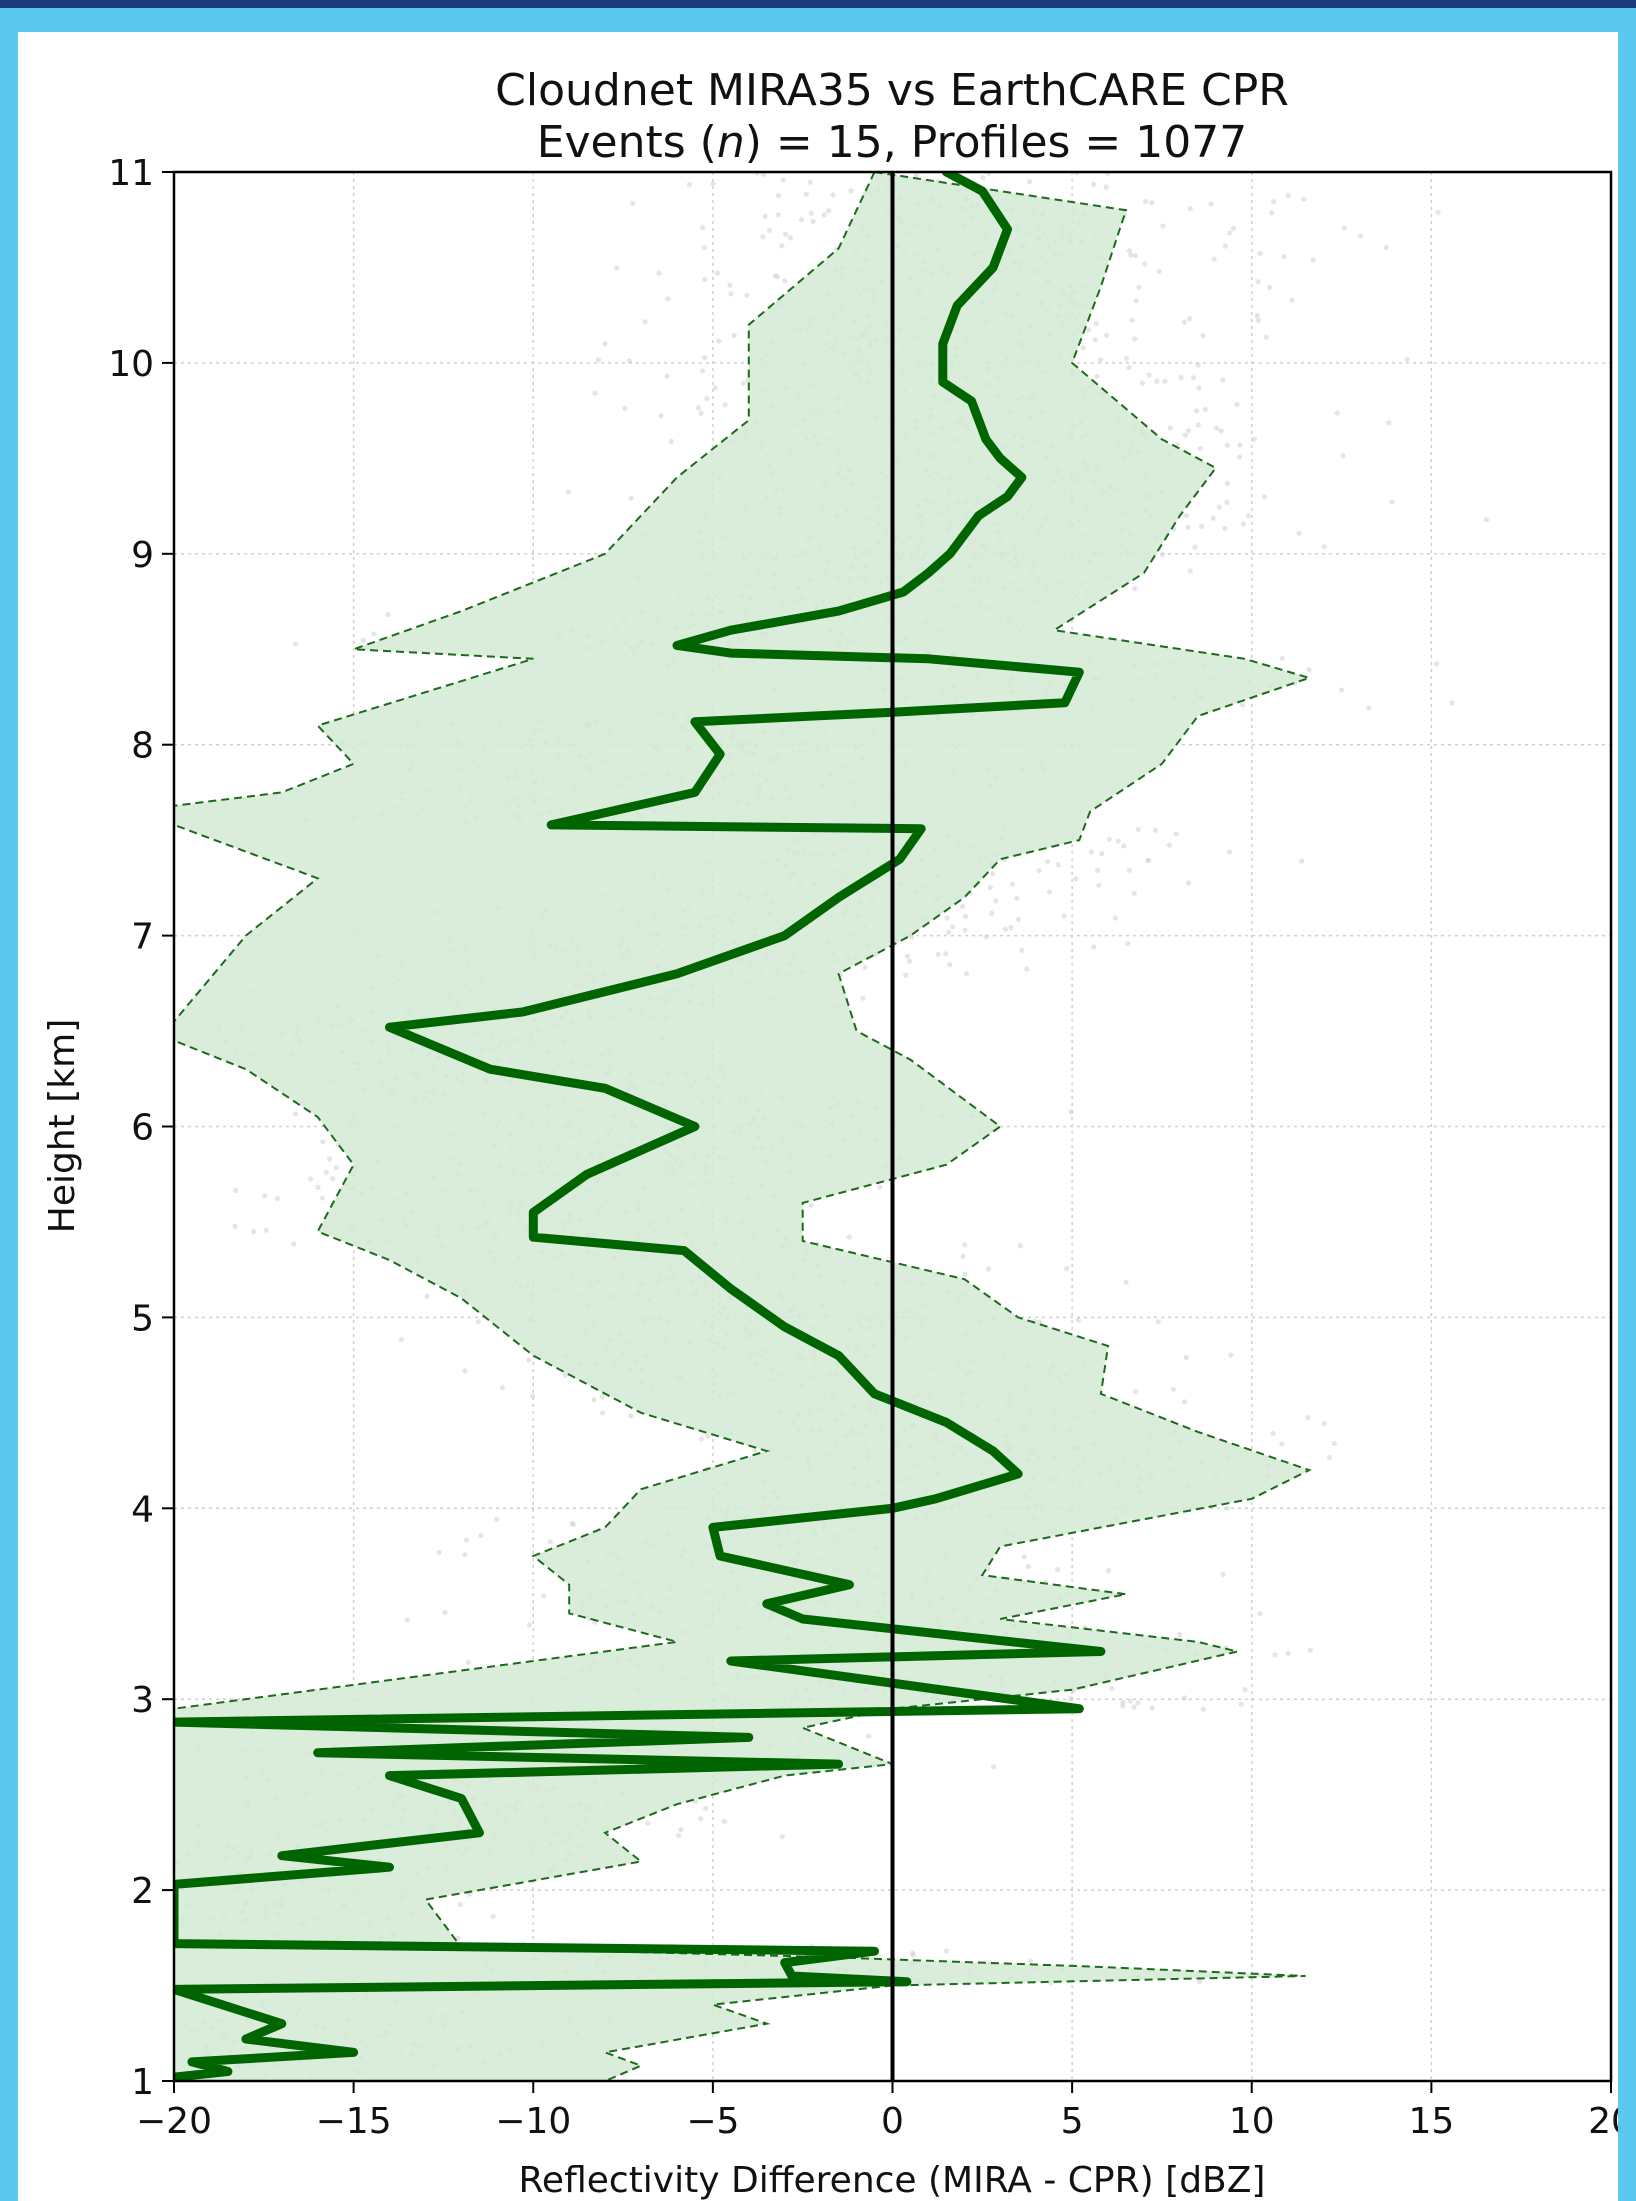 This screenshot has width=1636, height=2201. What do you see at coordinates (892, 90) in the screenshot?
I see `chart-title: Cloudnet MIRA35 vs EarthCARE CPR` at bounding box center [892, 90].